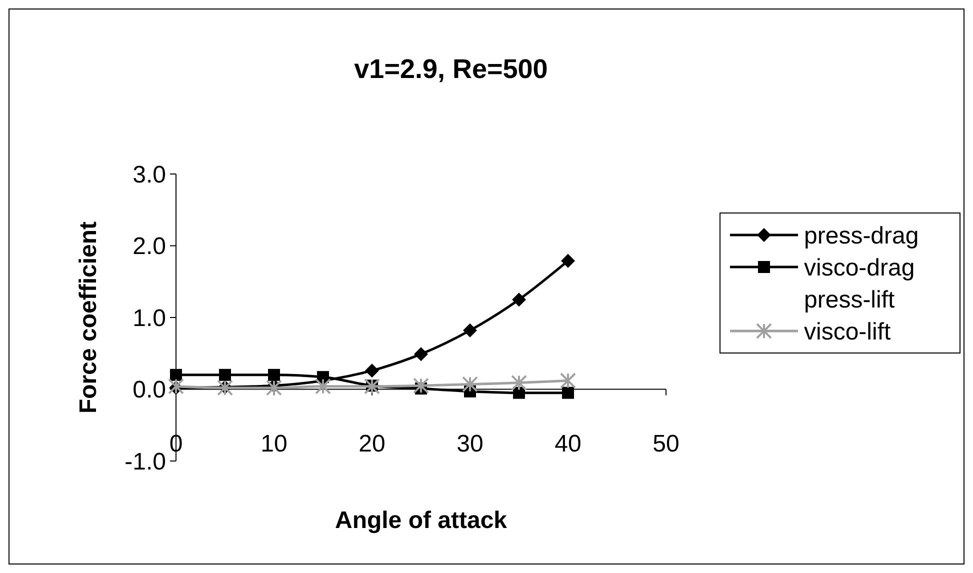 The width and height of the screenshot is (973, 573). Describe the element at coordinates (88, 317) in the screenshot. I see `y-axis-title: Force coefficient` at that location.